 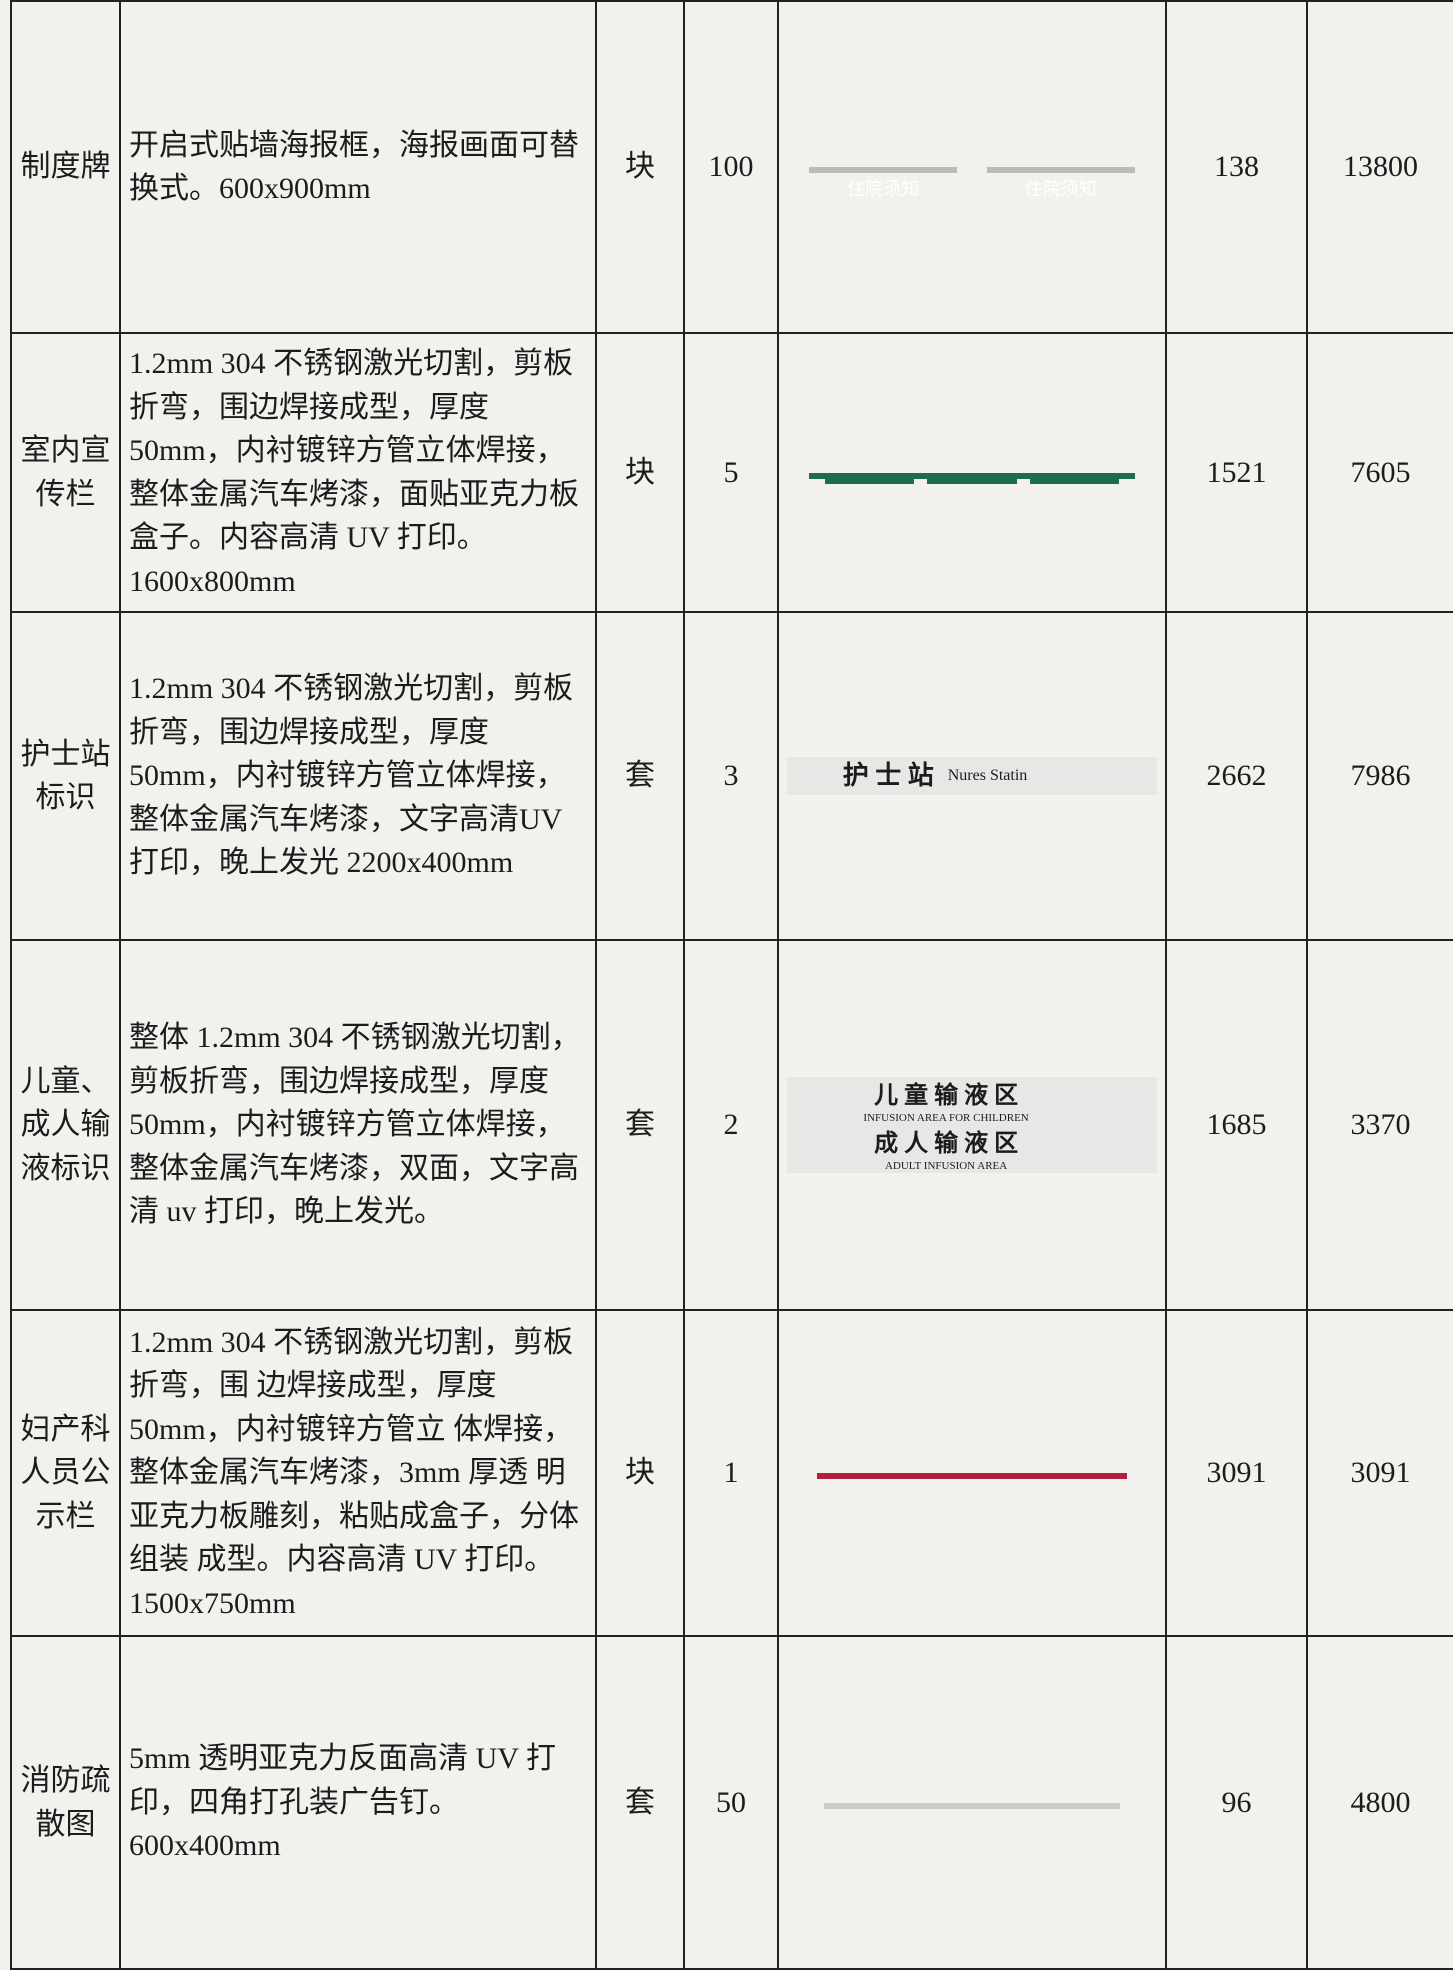 I want to click on item-quantity: 2, so click(x=731, y=1125).